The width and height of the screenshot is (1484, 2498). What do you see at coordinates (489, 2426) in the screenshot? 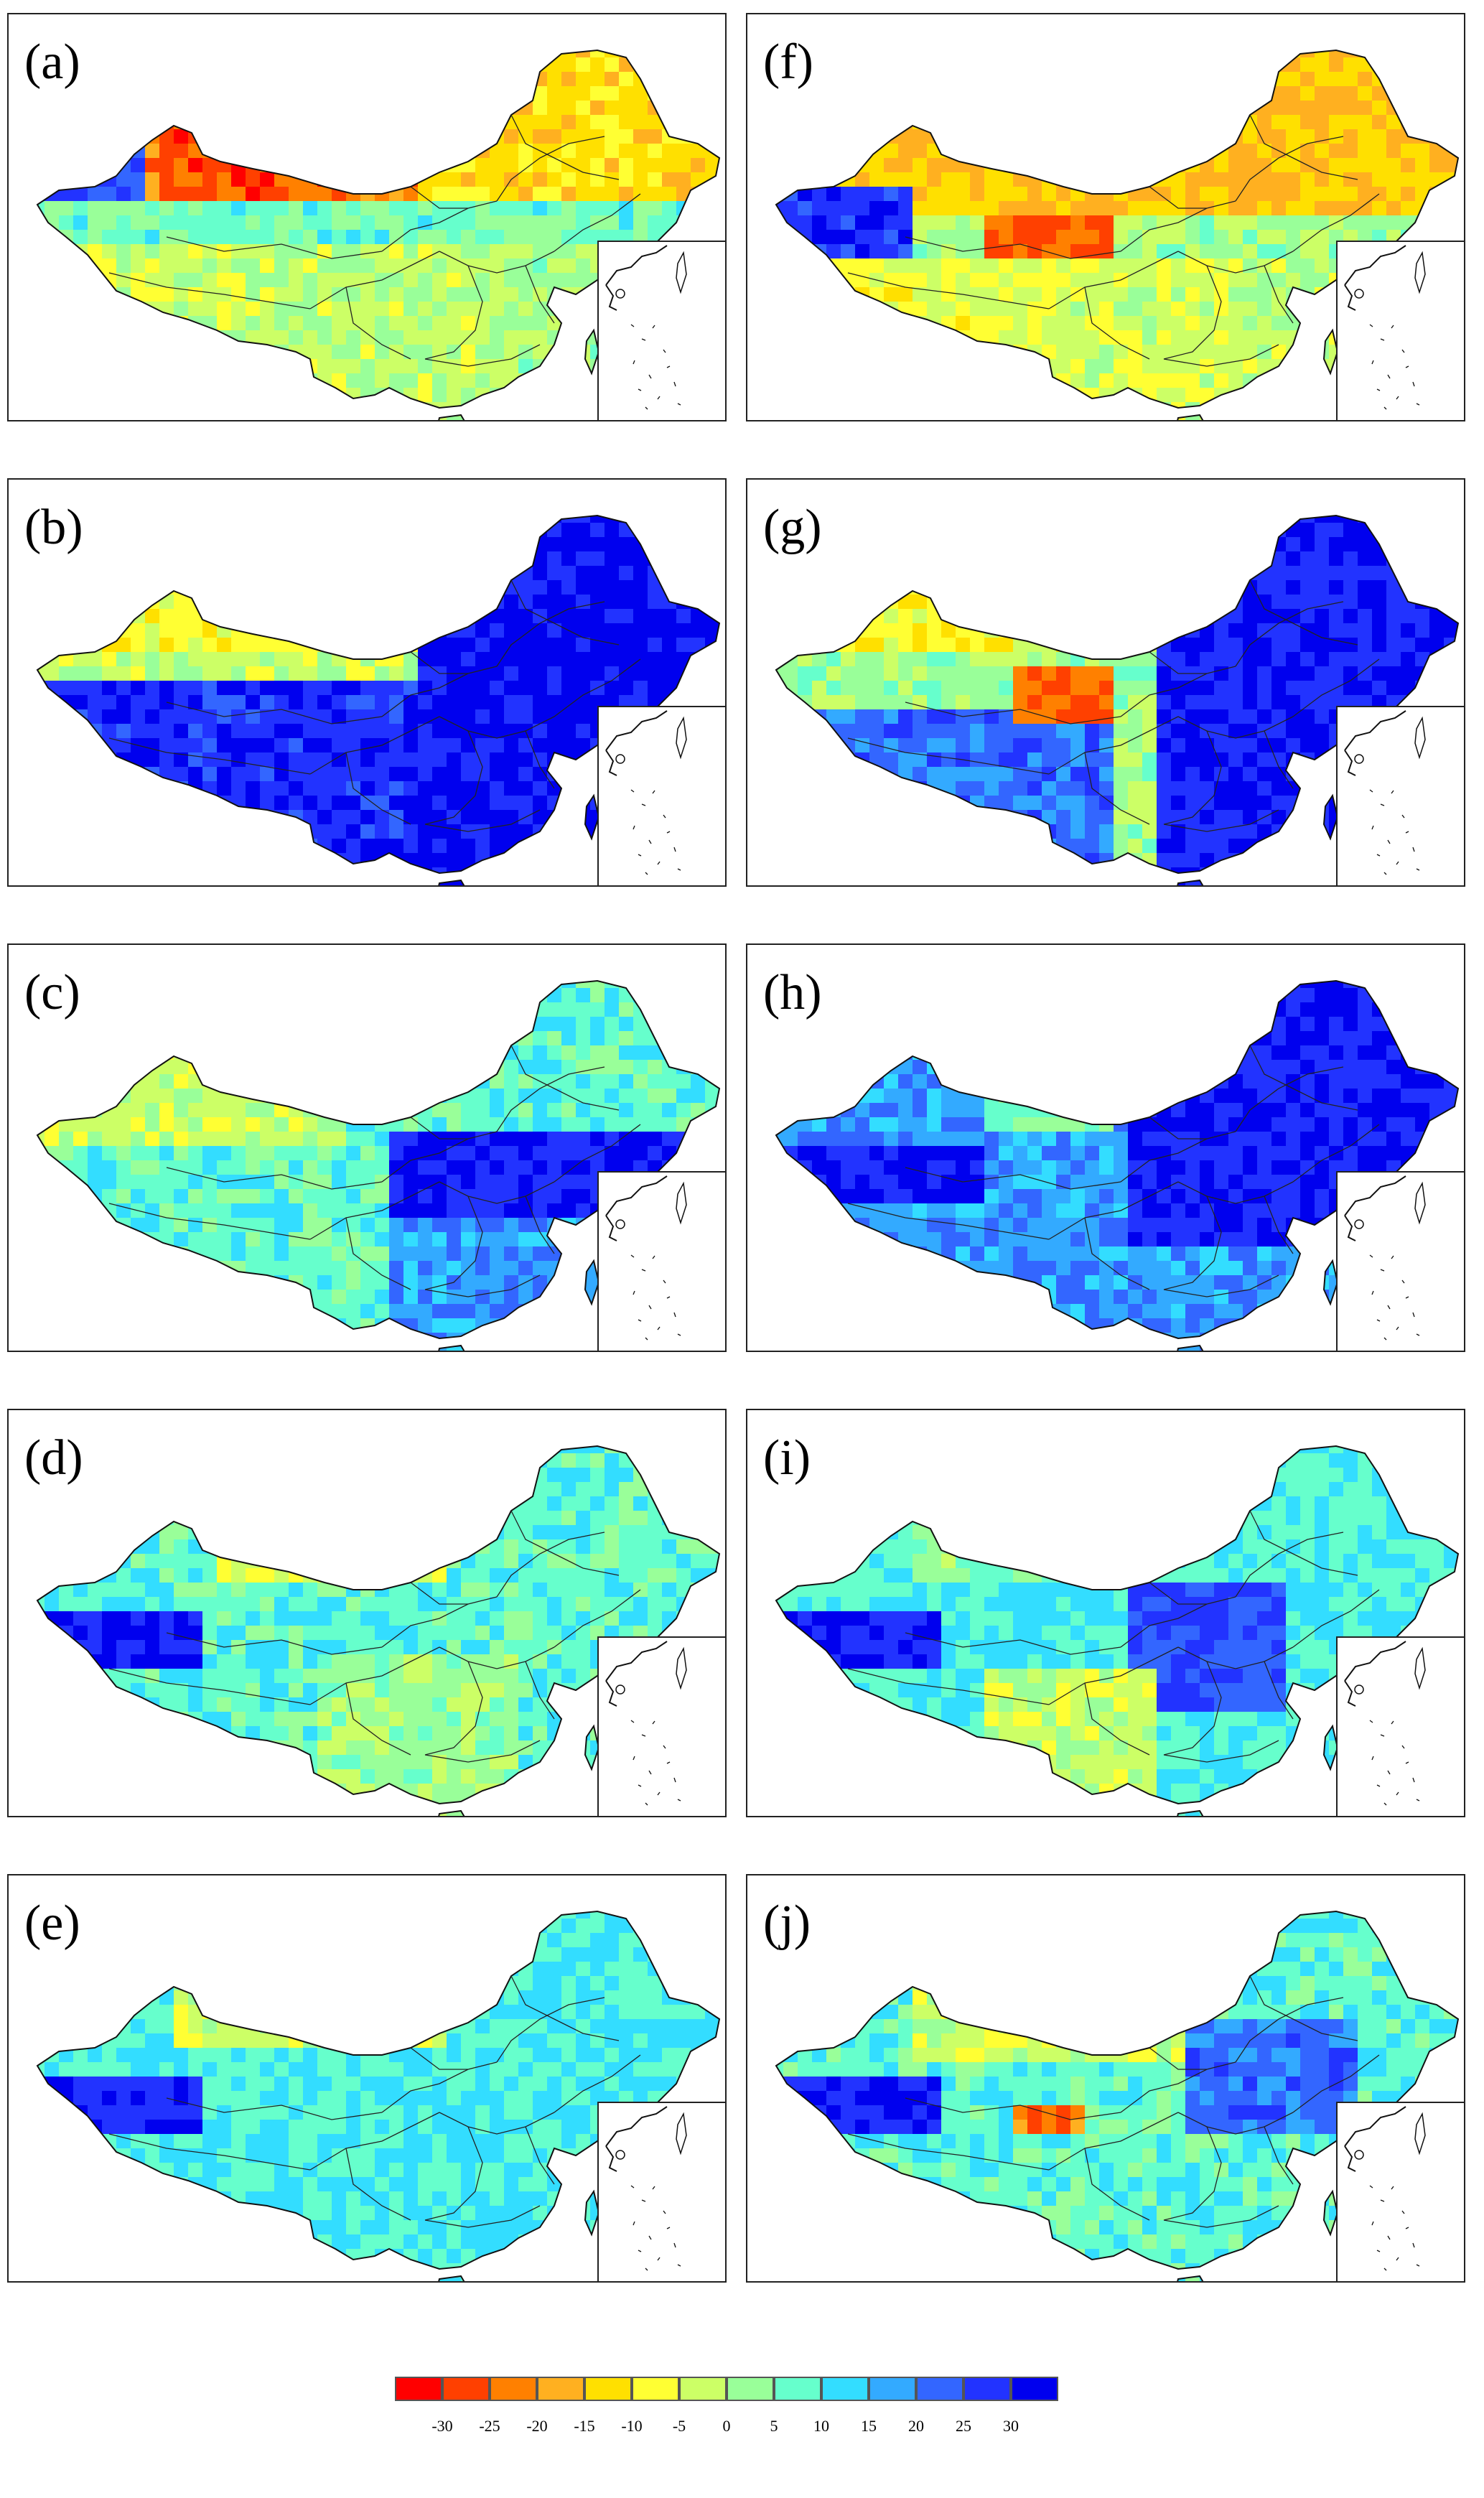
I see `legend-tick-label: -25` at bounding box center [489, 2426].